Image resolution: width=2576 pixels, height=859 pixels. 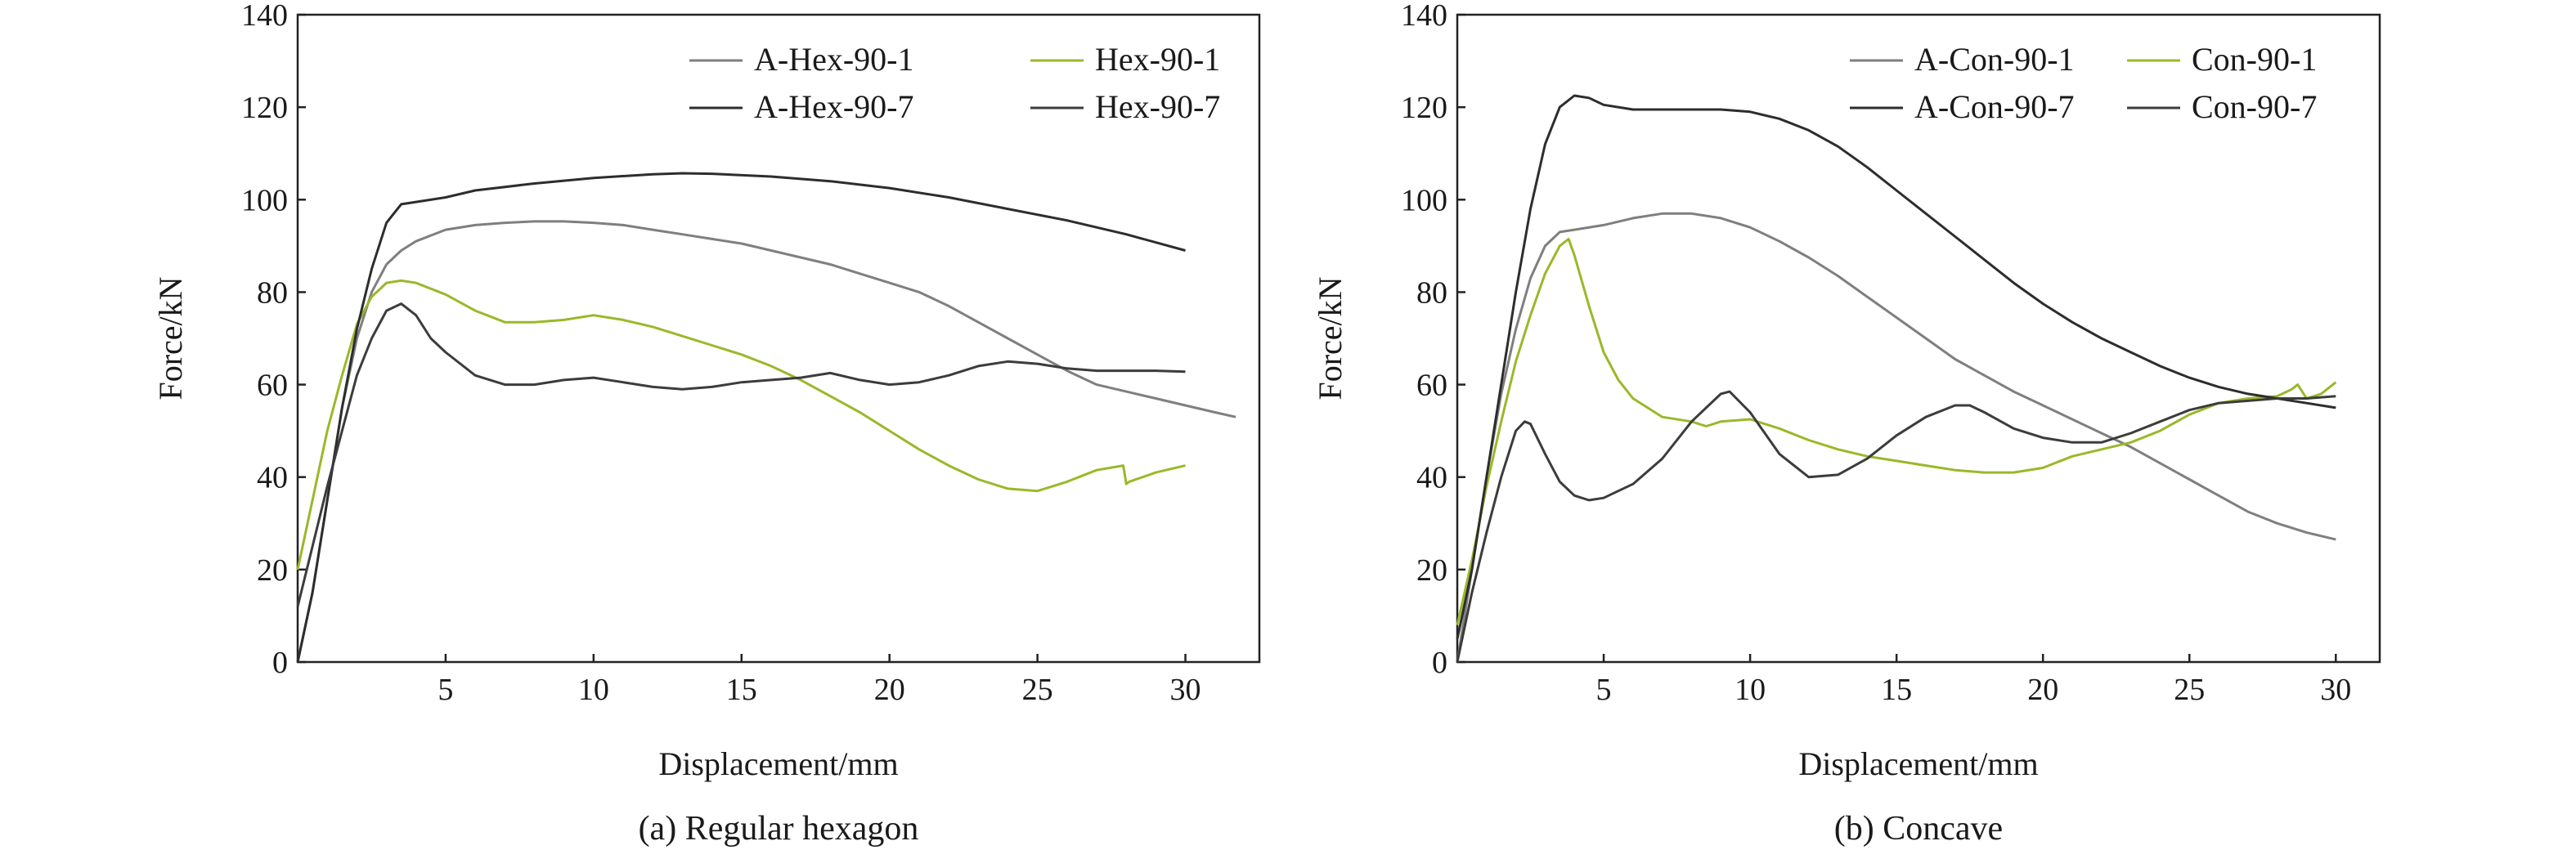 What do you see at coordinates (1919, 829) in the screenshot?
I see `caption-b: (b) Concave` at bounding box center [1919, 829].